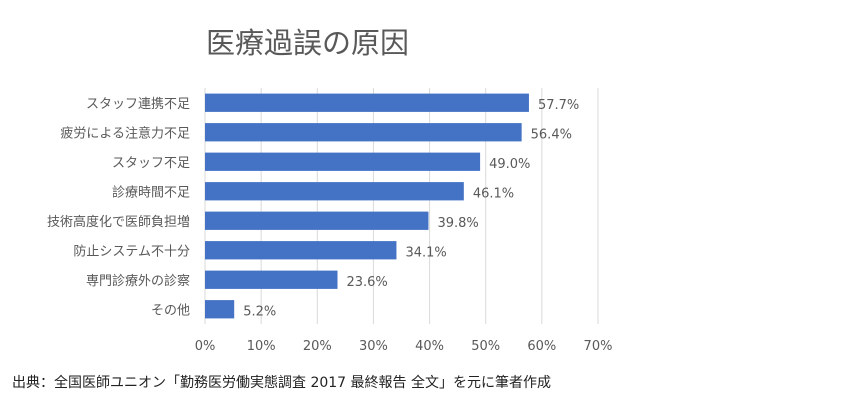  Describe the element at coordinates (551, 134) in the screenshot. I see `data-label: 56.4%` at that location.